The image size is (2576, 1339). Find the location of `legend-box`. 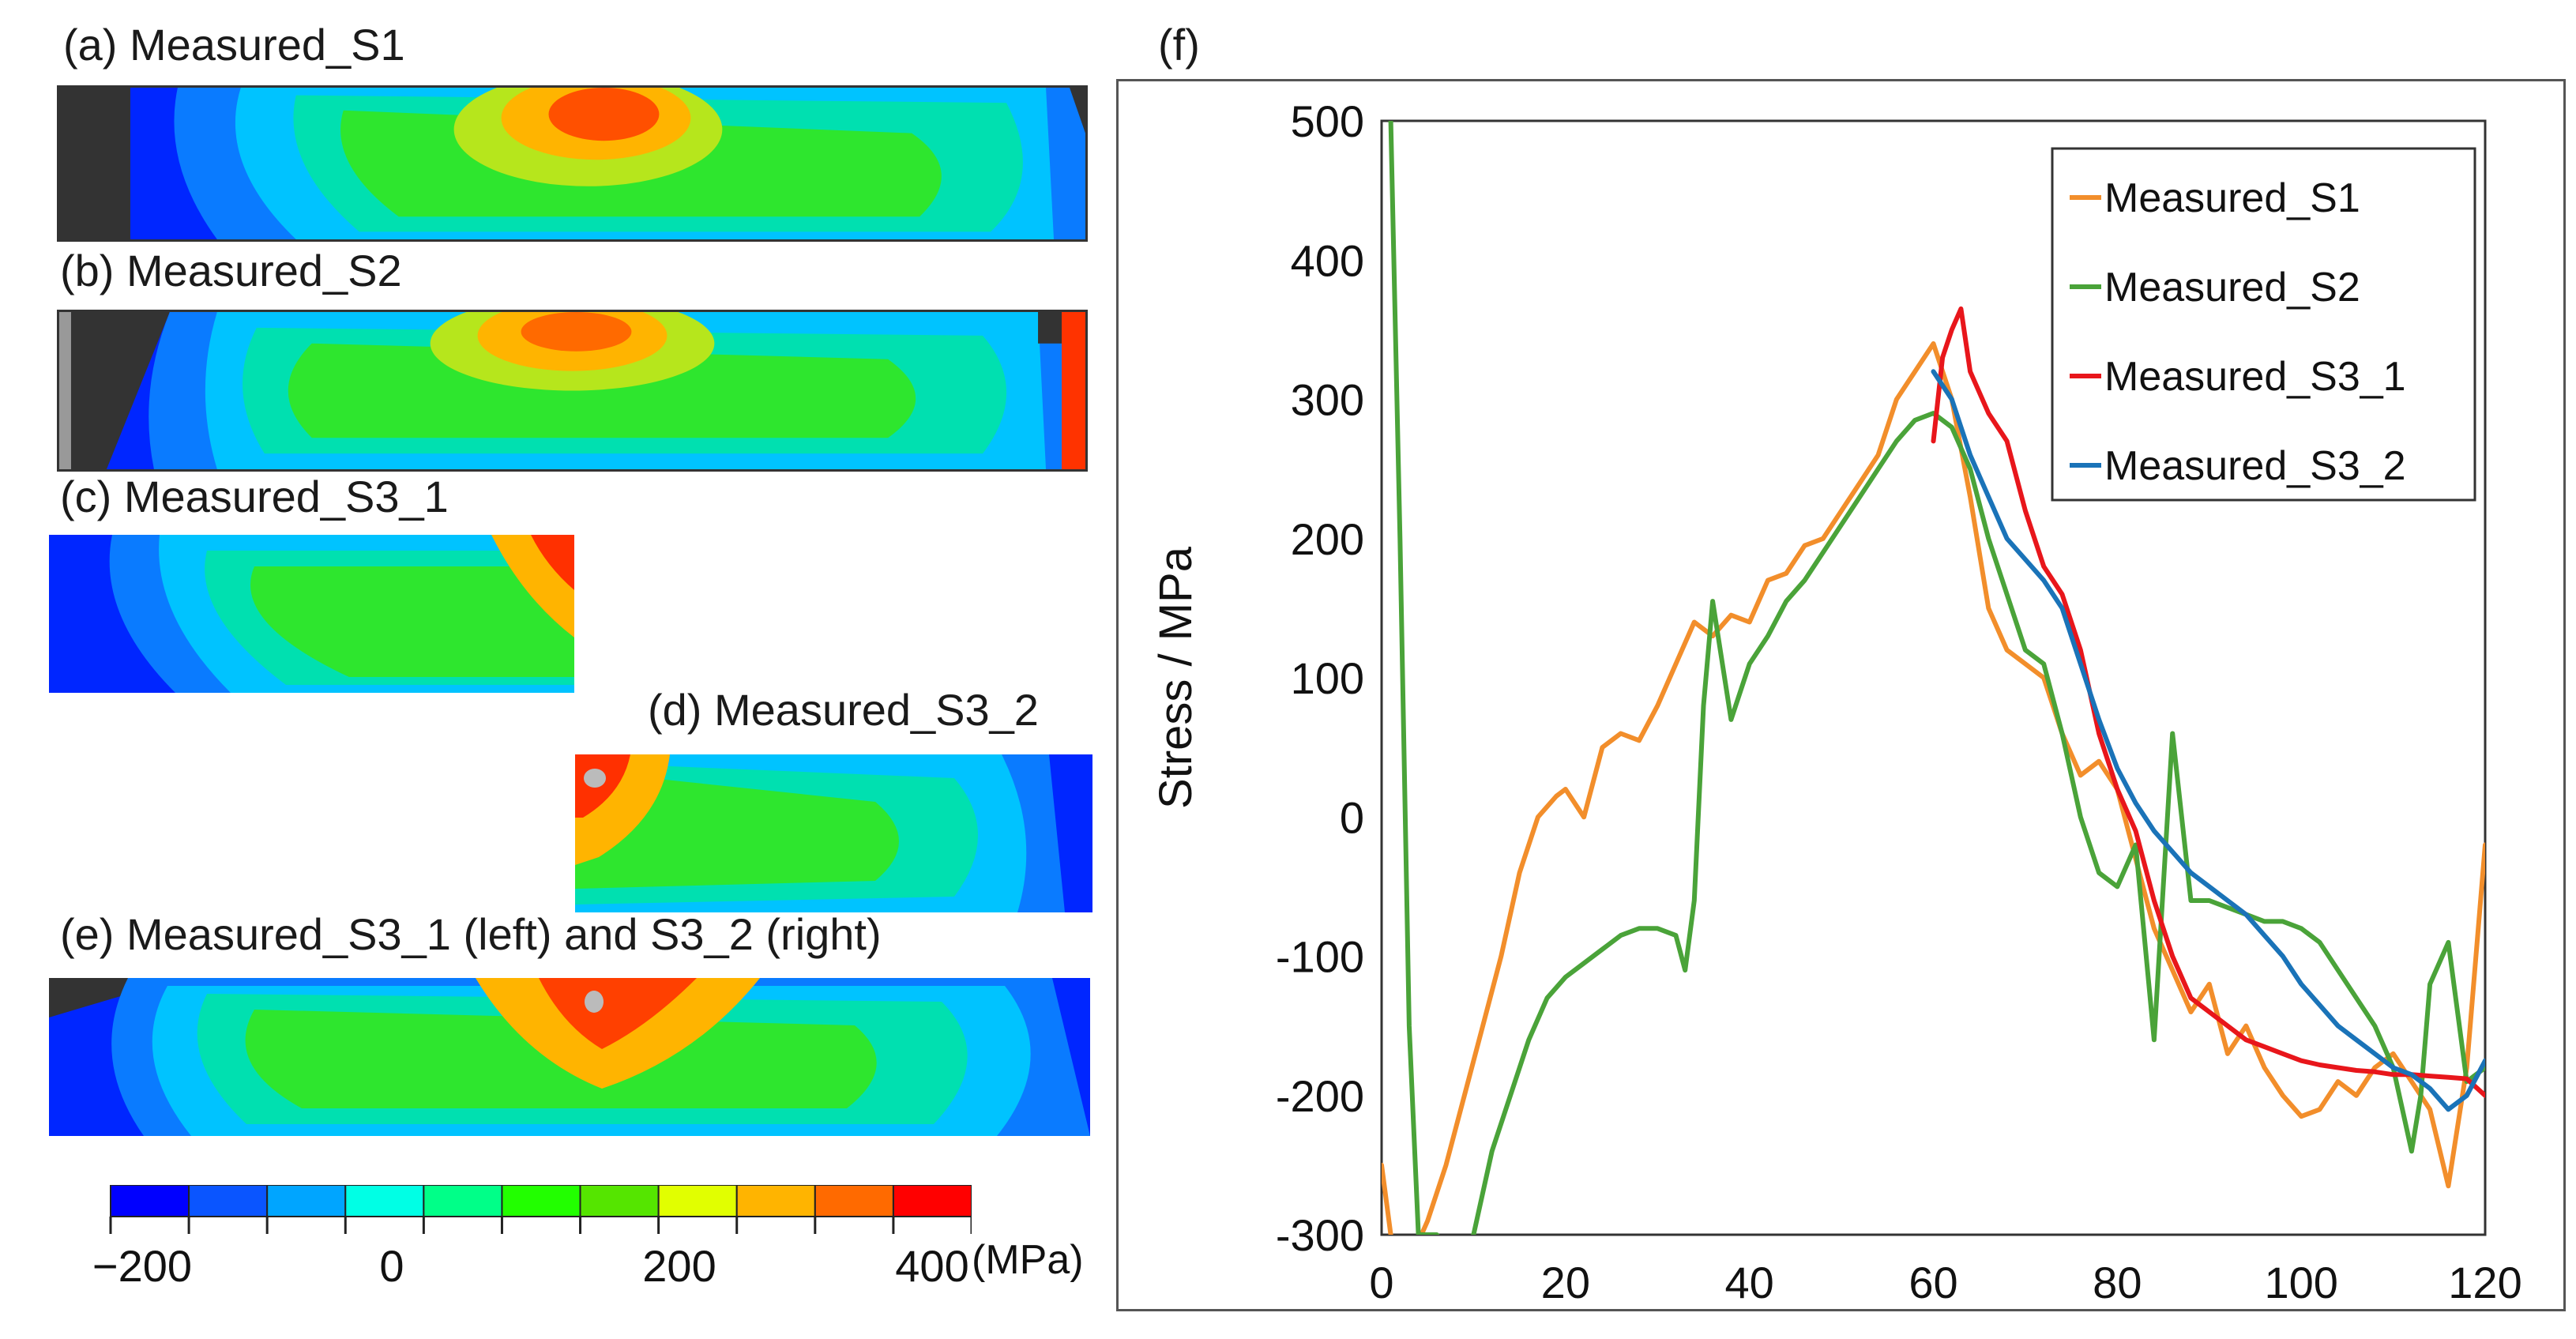

legend-box is located at coordinates (2263, 324).